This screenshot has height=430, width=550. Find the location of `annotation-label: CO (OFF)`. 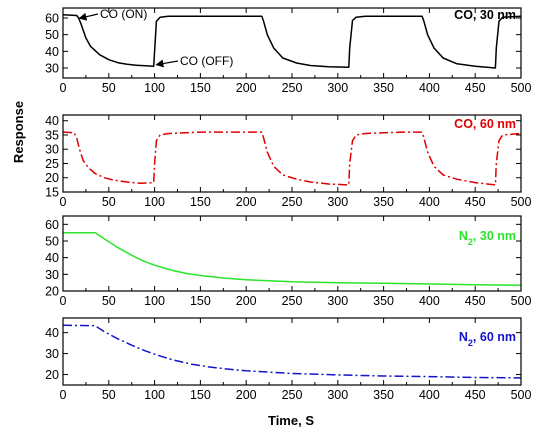

annotation-label: CO (OFF) is located at coordinates (206, 61).